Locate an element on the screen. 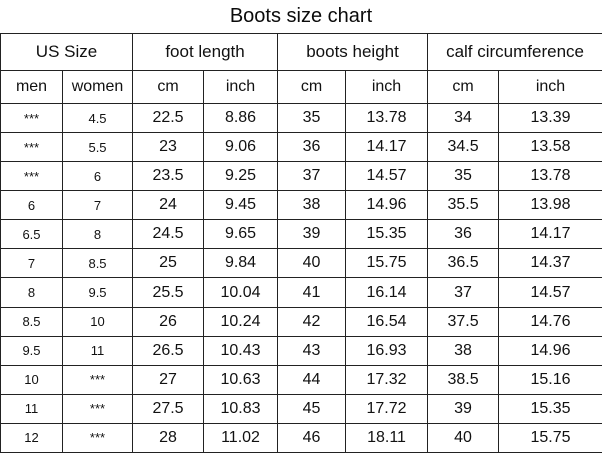 The width and height of the screenshot is (602, 453). table-row: 7 8.5 25 9.84 40 15.75 36.5 14.37 is located at coordinates (301, 263).